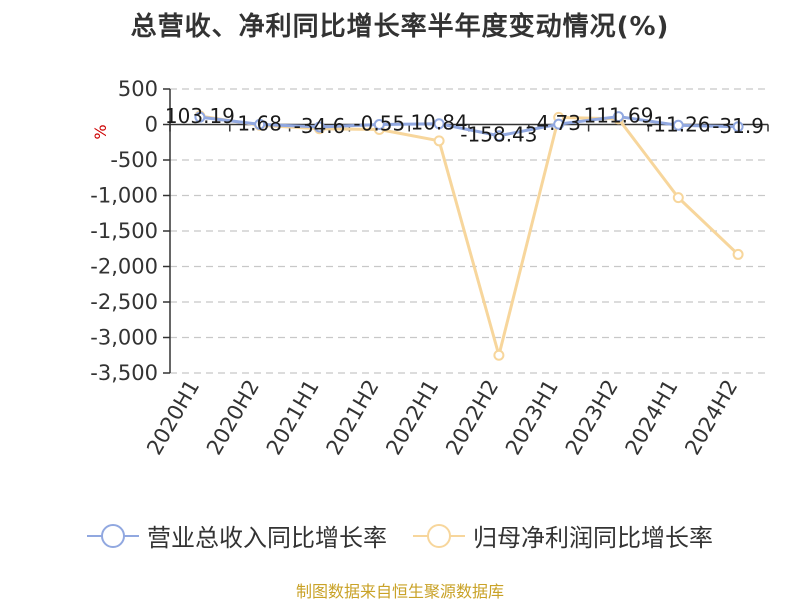 The height and width of the screenshot is (602, 800). I want to click on y-axis-unit: %, so click(100, 131).